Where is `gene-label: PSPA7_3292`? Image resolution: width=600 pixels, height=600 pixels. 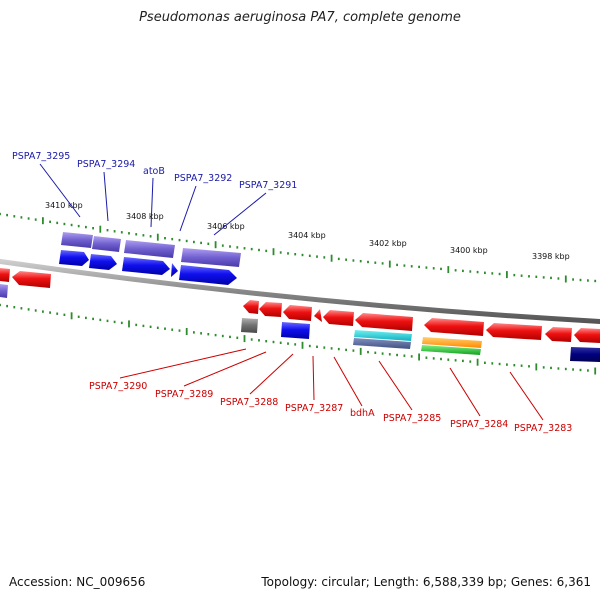
gene-label: PSPA7_3292 is located at coordinates (203, 178).